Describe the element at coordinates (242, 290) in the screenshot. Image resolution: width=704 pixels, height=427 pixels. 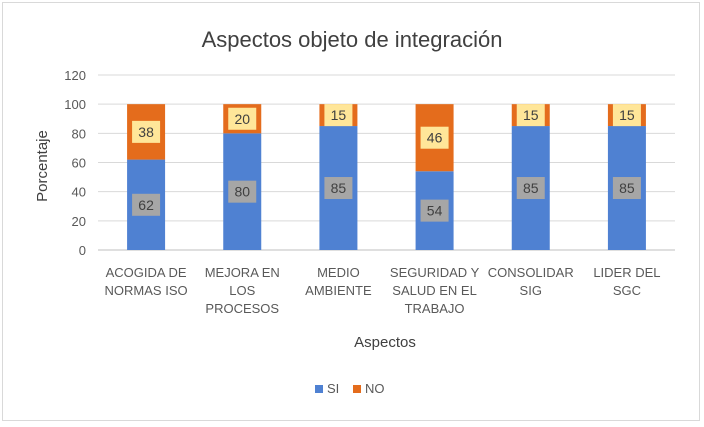
I see `x-tick-label: MEJORA EN LOS PROCESOS` at that location.